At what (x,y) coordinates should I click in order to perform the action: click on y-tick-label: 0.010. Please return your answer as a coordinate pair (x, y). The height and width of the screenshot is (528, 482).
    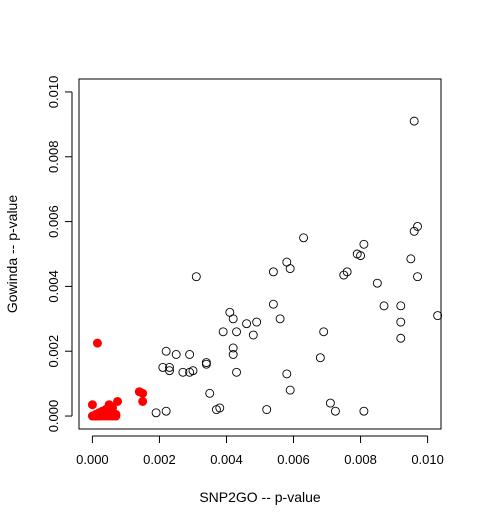
    Looking at the image, I should click on (53, 92).